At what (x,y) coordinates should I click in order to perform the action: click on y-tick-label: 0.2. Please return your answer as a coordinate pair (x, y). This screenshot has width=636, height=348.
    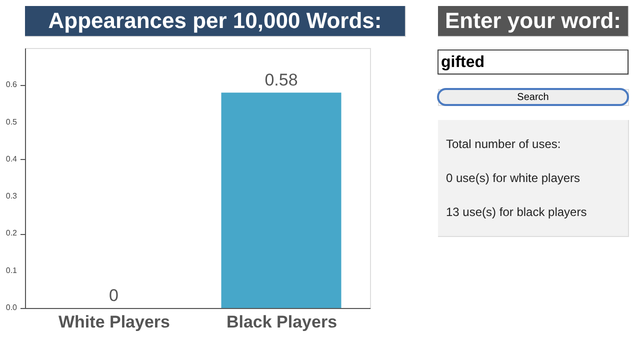
    Looking at the image, I should click on (12, 233).